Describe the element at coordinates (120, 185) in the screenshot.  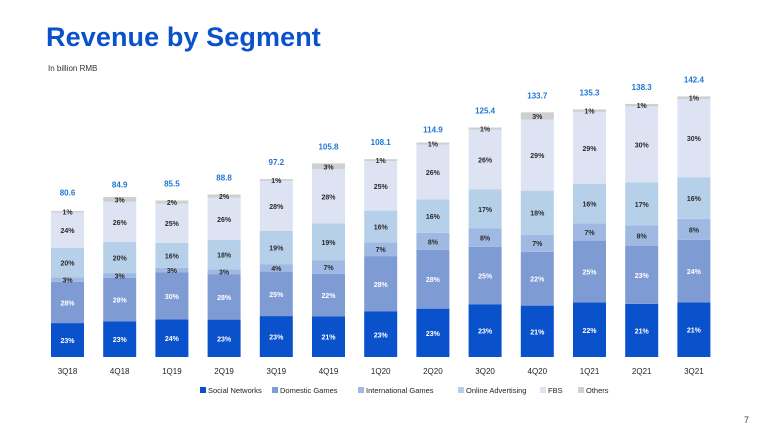
I see `total-label: 84.9` at that location.